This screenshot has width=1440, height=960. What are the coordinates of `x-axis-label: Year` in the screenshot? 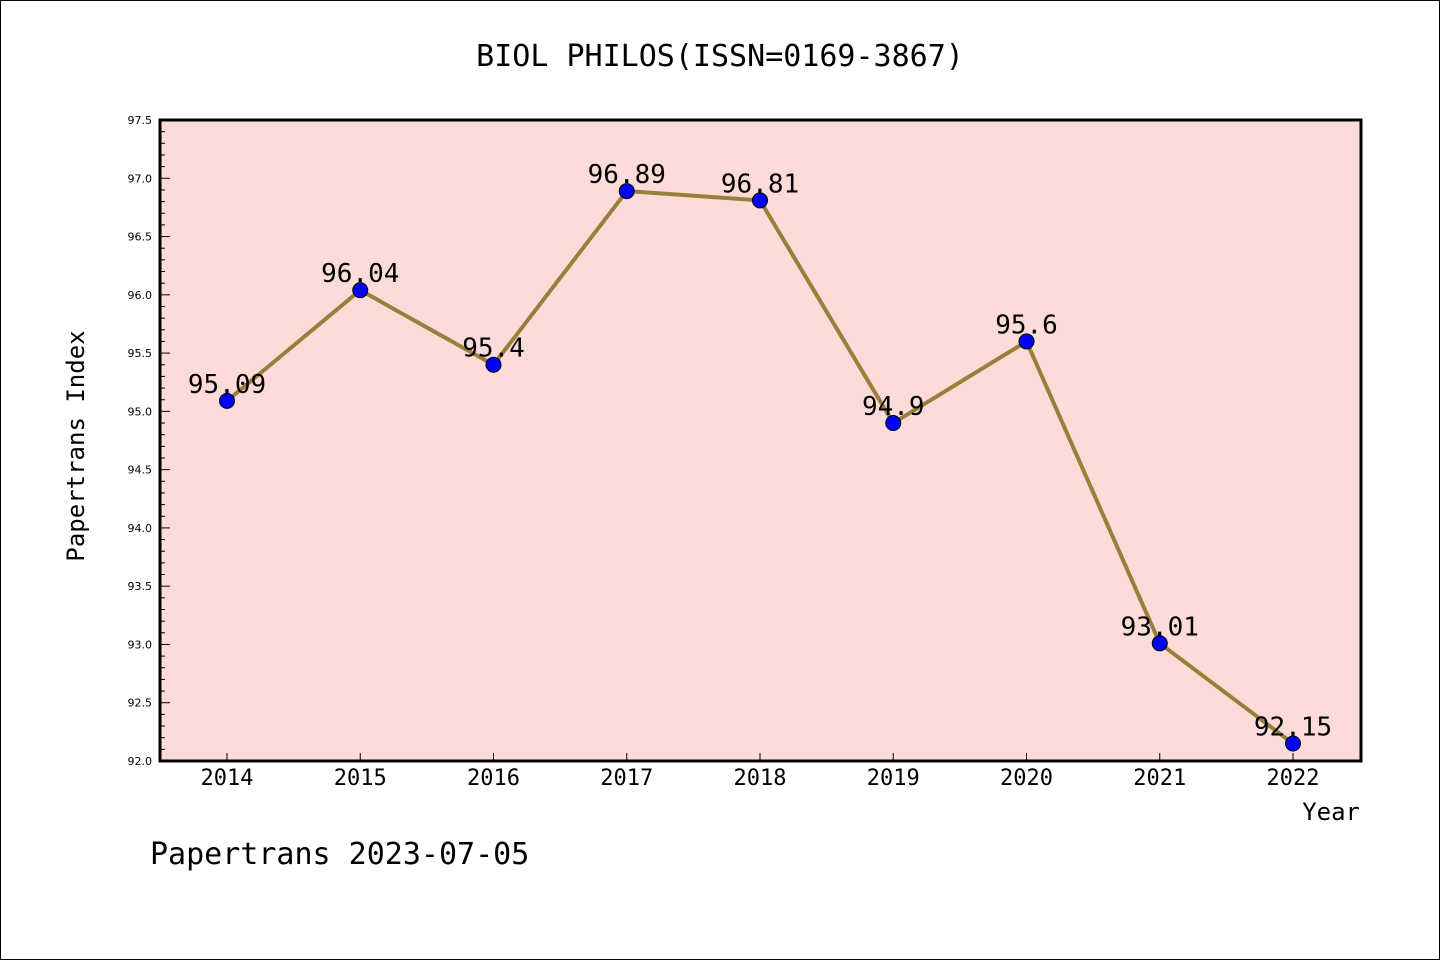 It's located at (1331, 812).